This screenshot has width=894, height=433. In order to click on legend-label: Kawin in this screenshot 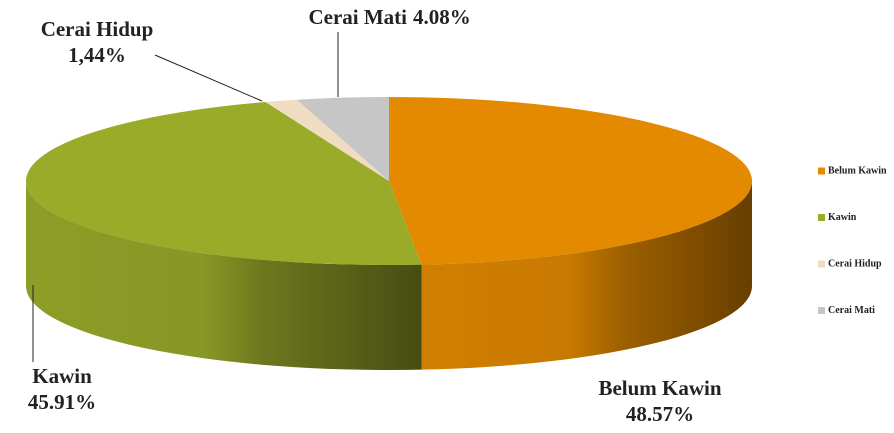, I will do `click(842, 217)`.